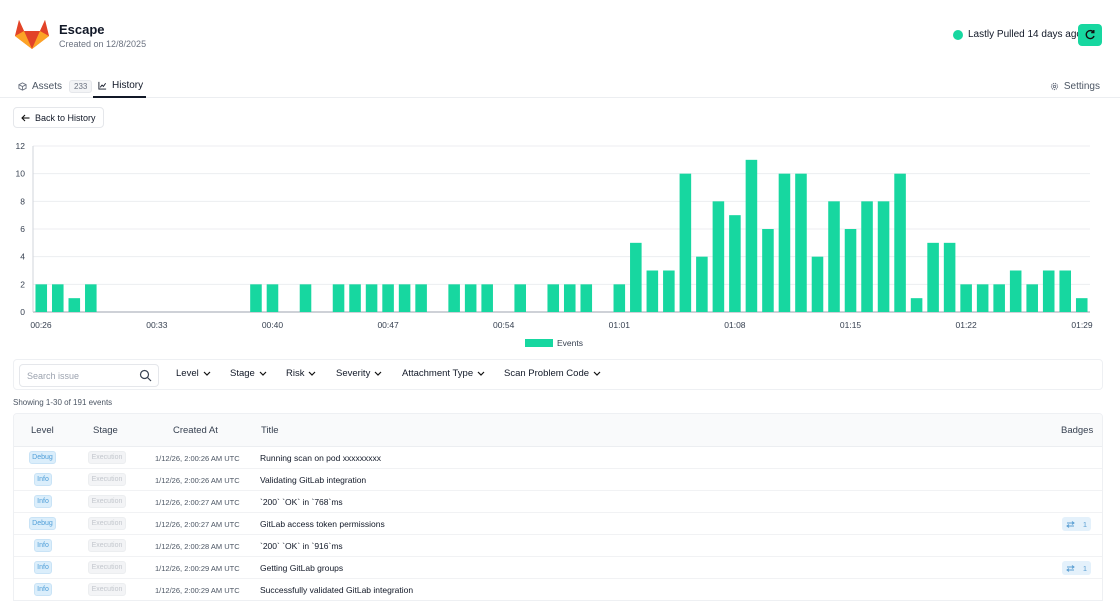 The height and width of the screenshot is (601, 1120). I want to click on assets-count-badge: 233, so click(81, 86).